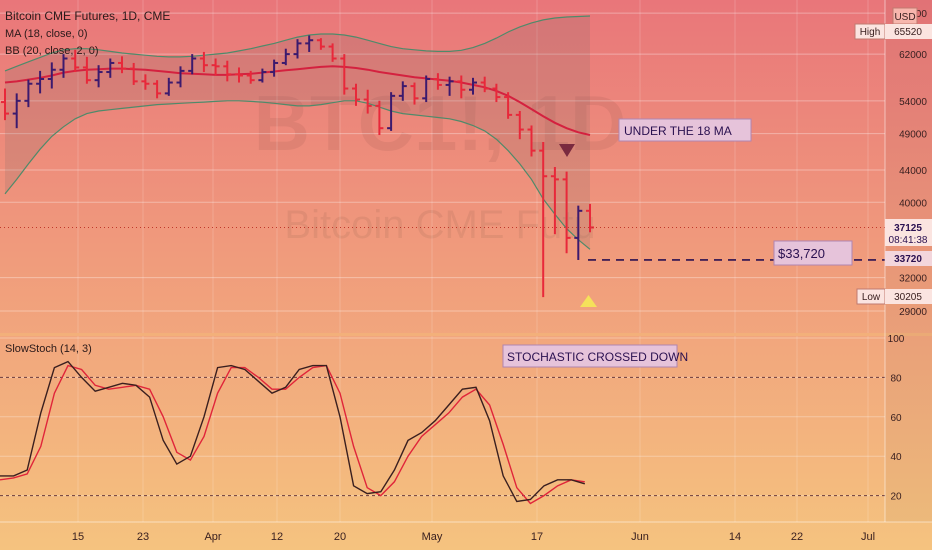 This screenshot has width=932, height=550. What do you see at coordinates (537, 537) in the screenshot?
I see `time-tick-label: 17` at bounding box center [537, 537].